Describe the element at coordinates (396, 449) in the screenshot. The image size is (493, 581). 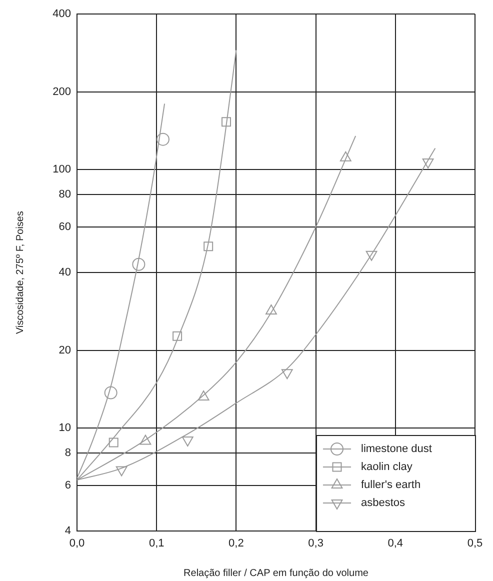
I see `legend-label: limestone dust` at that location.